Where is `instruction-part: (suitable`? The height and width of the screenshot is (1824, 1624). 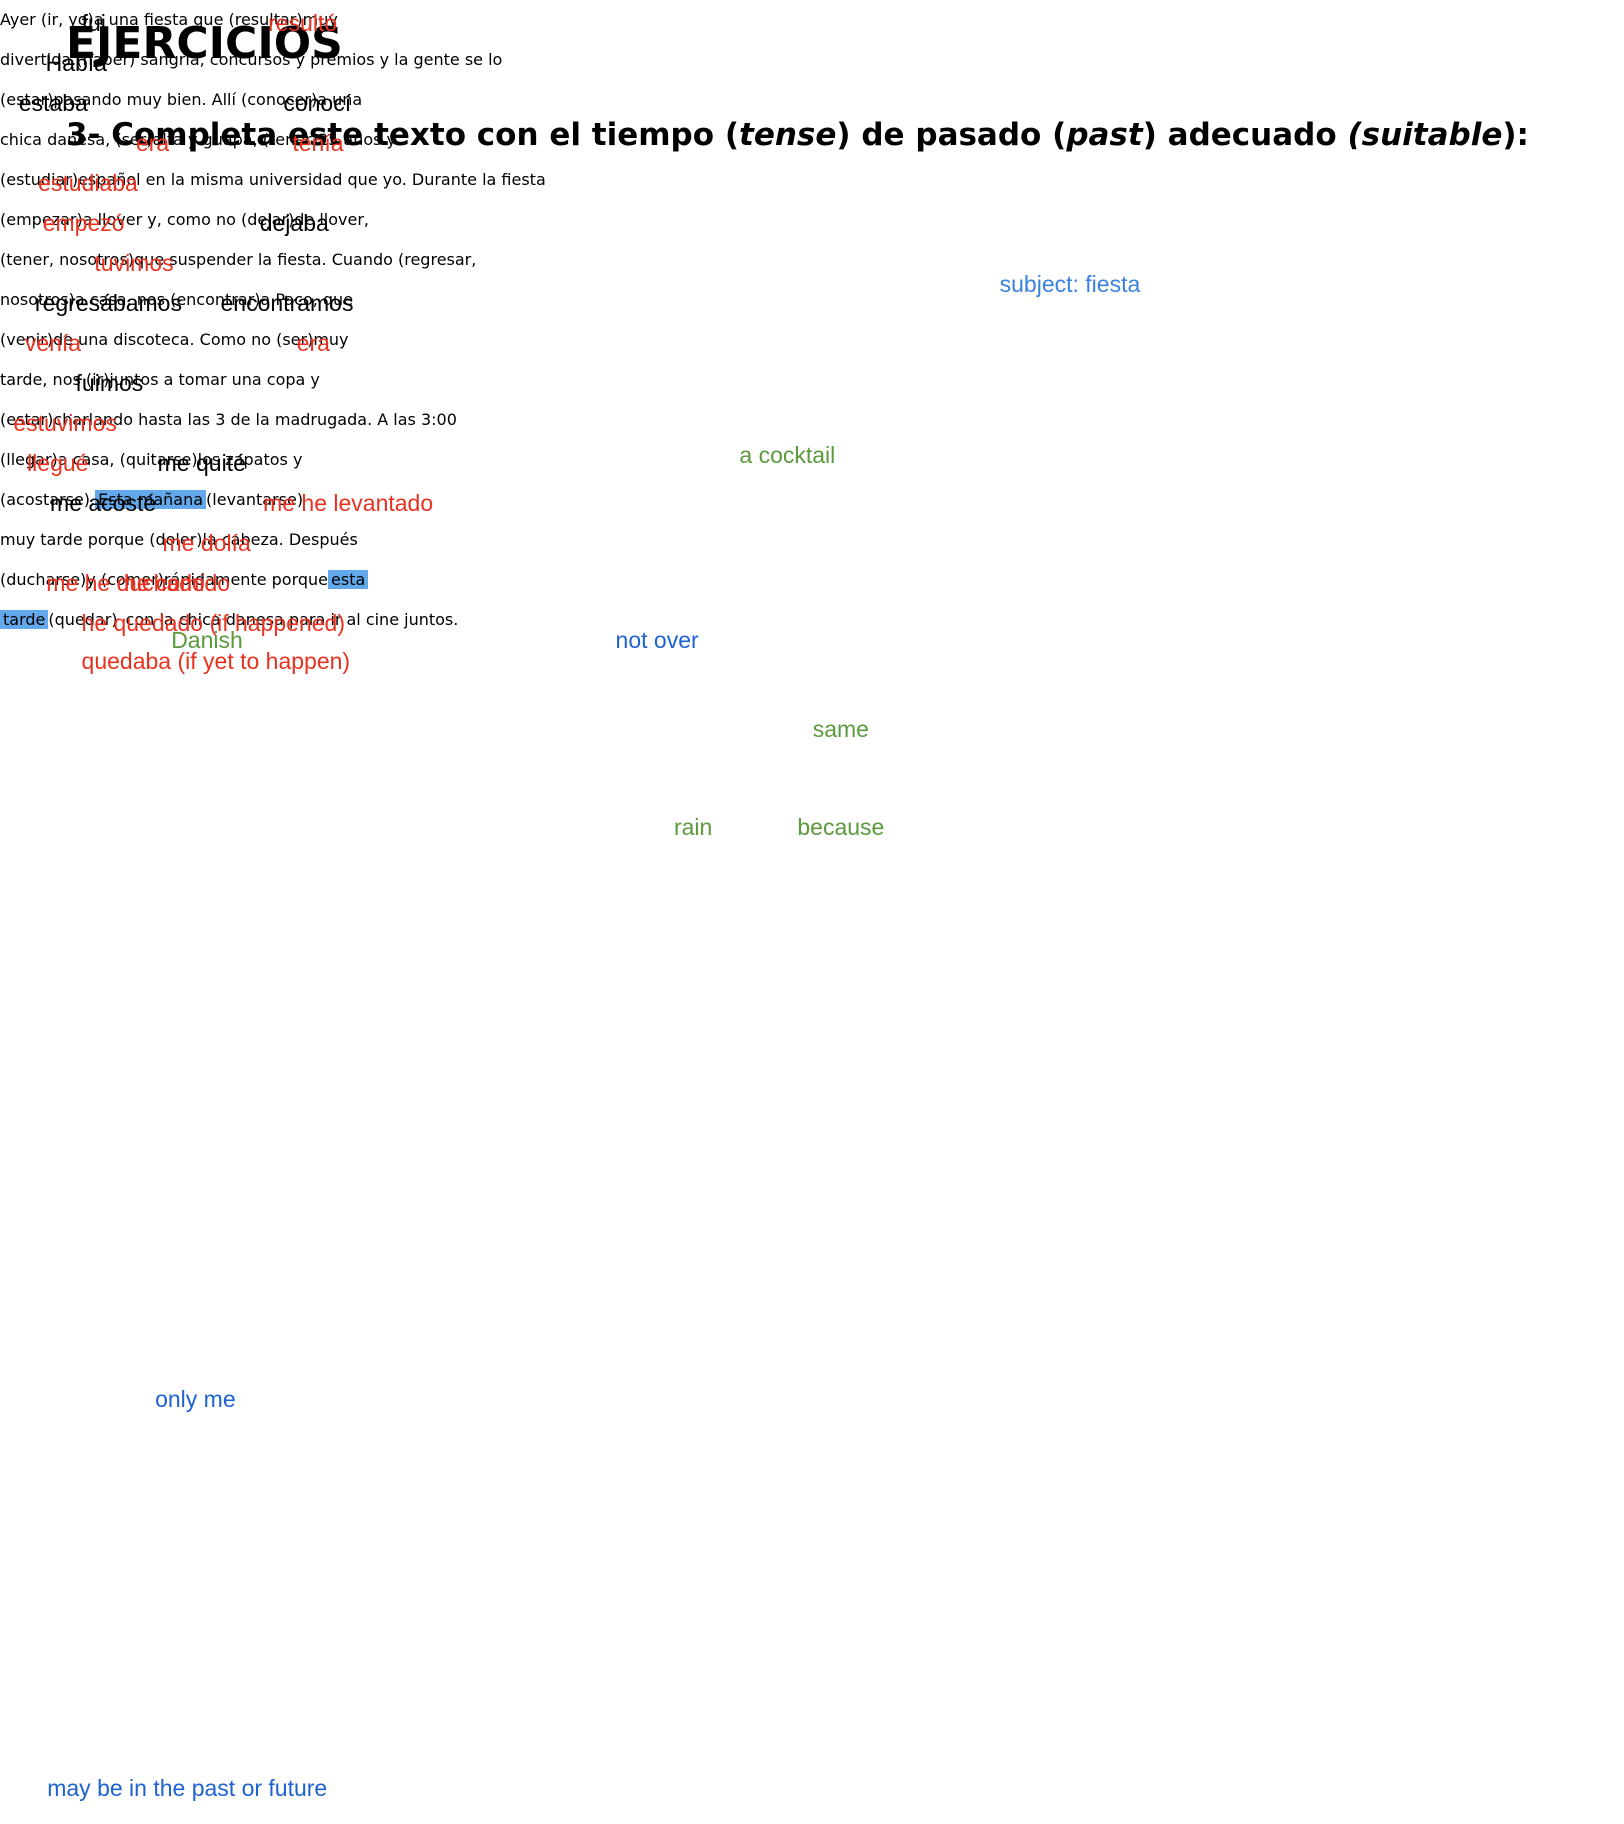
instruction-part: (suitable is located at coordinates (1425, 135).